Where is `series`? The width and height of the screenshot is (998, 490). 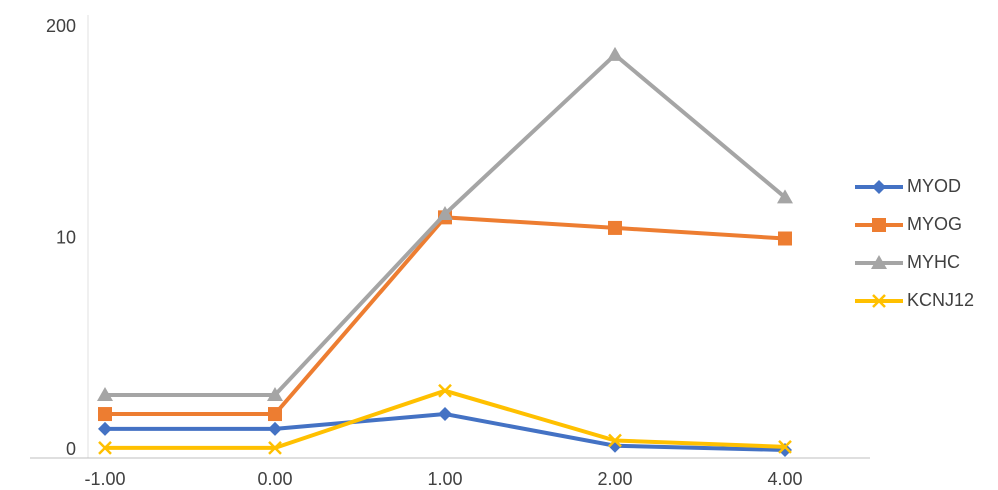
series is located at coordinates (445, 419).